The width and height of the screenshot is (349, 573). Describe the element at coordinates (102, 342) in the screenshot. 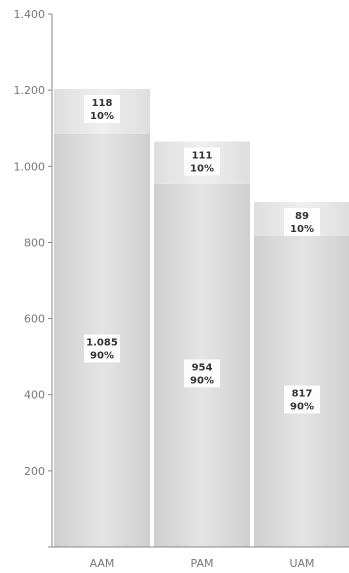

I see `value-label: 1.085` at that location.